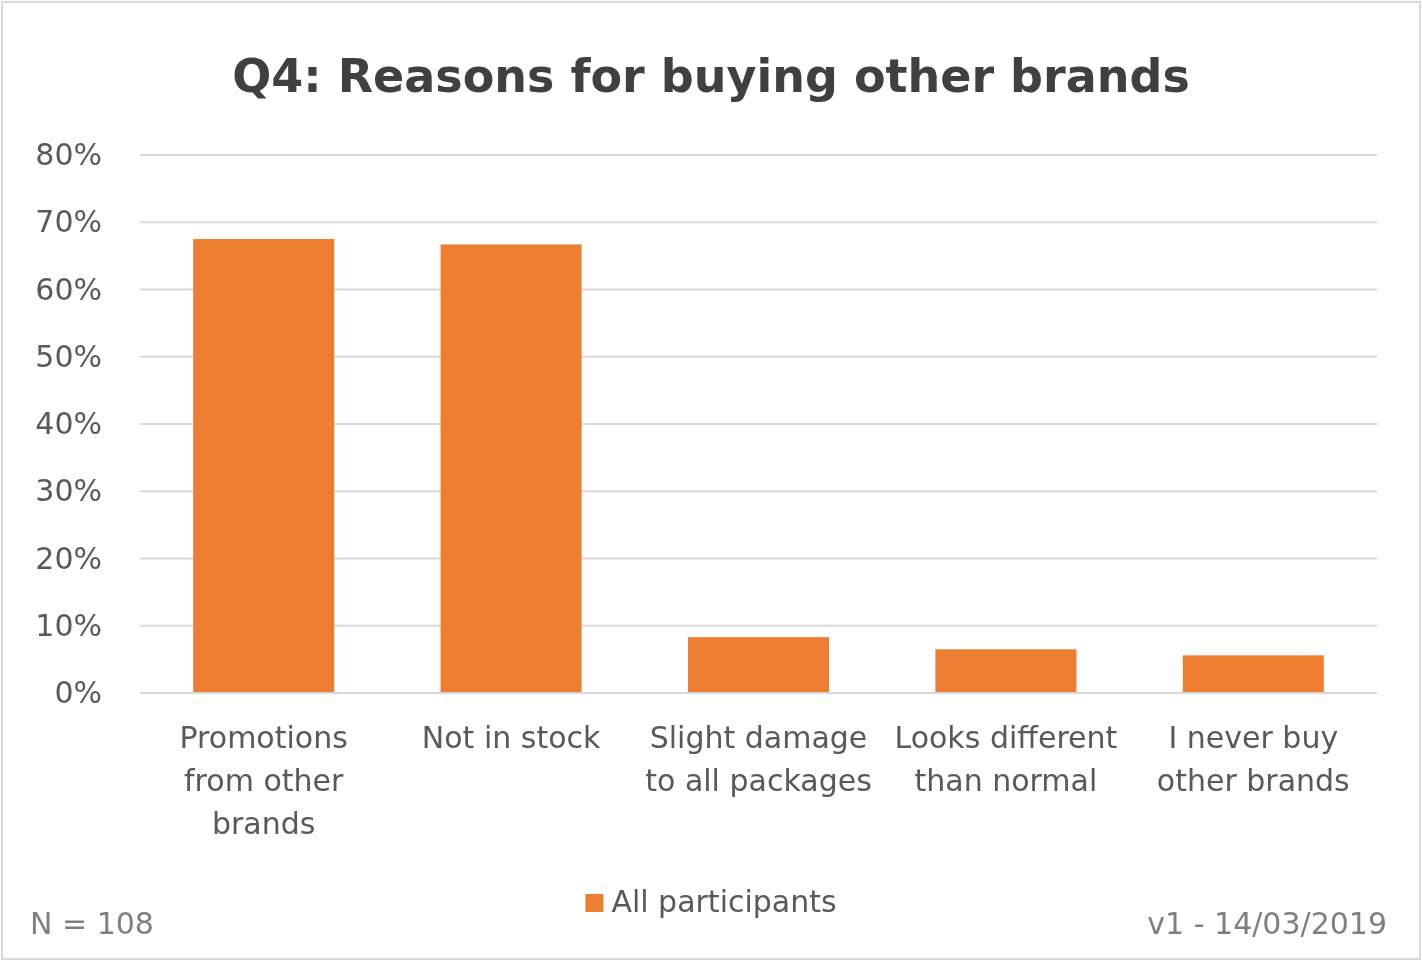  I want to click on x-tick-label: I never buy other brands, so click(1253, 759).